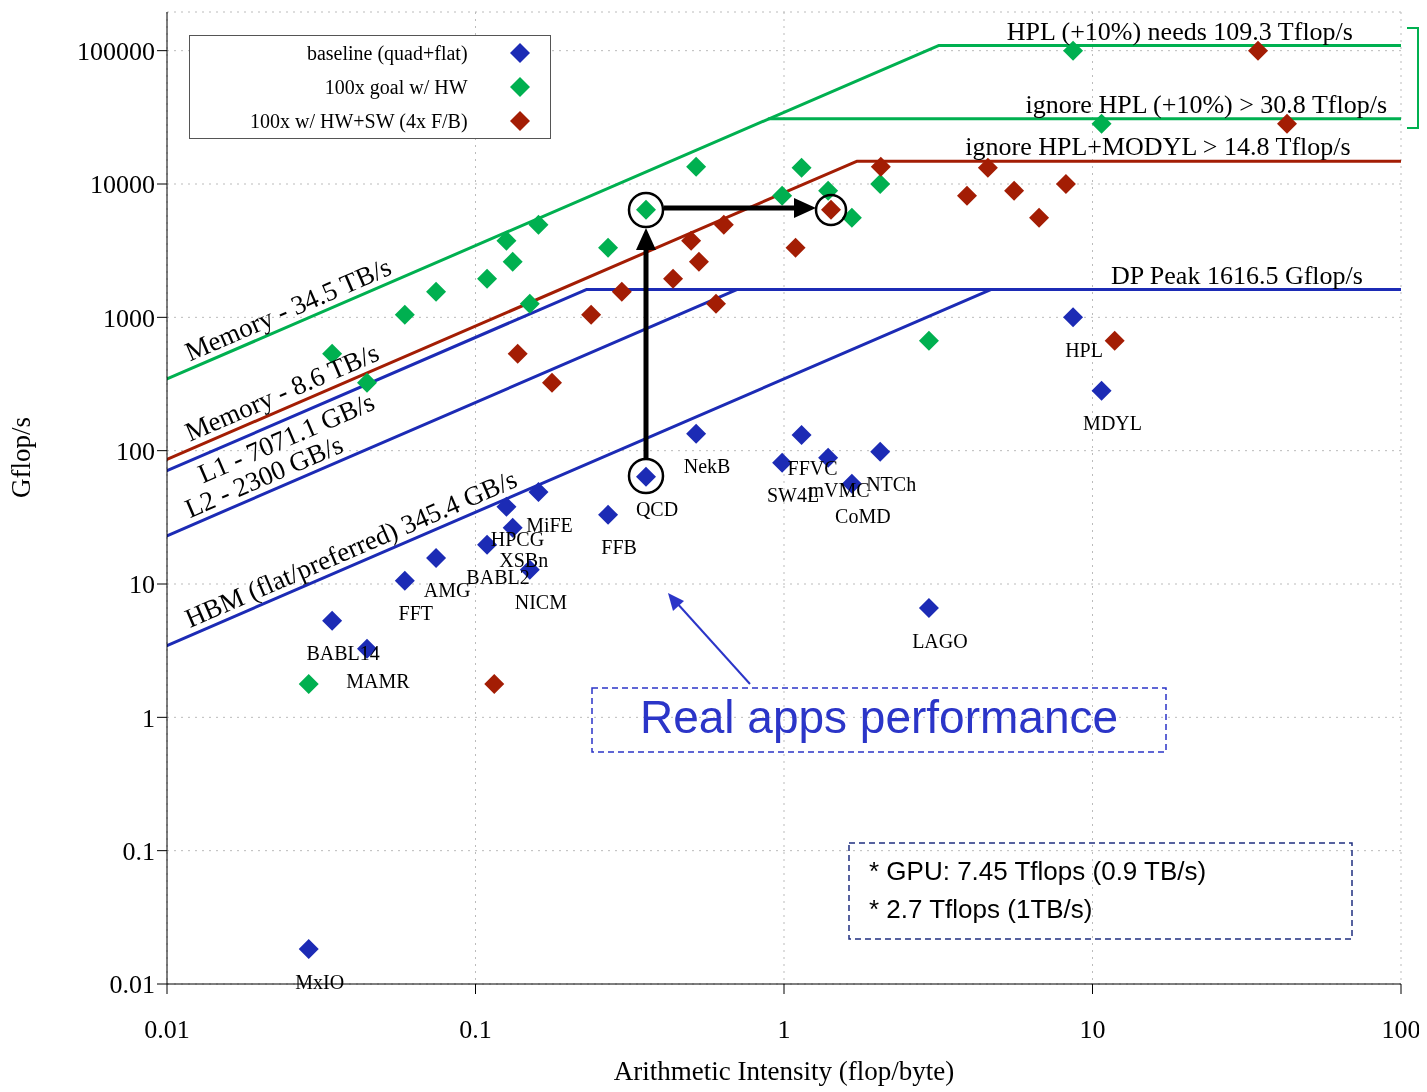 Image resolution: width=1427 pixels, height=1092 pixels. I want to click on annotation: MAMR, so click(378, 681).